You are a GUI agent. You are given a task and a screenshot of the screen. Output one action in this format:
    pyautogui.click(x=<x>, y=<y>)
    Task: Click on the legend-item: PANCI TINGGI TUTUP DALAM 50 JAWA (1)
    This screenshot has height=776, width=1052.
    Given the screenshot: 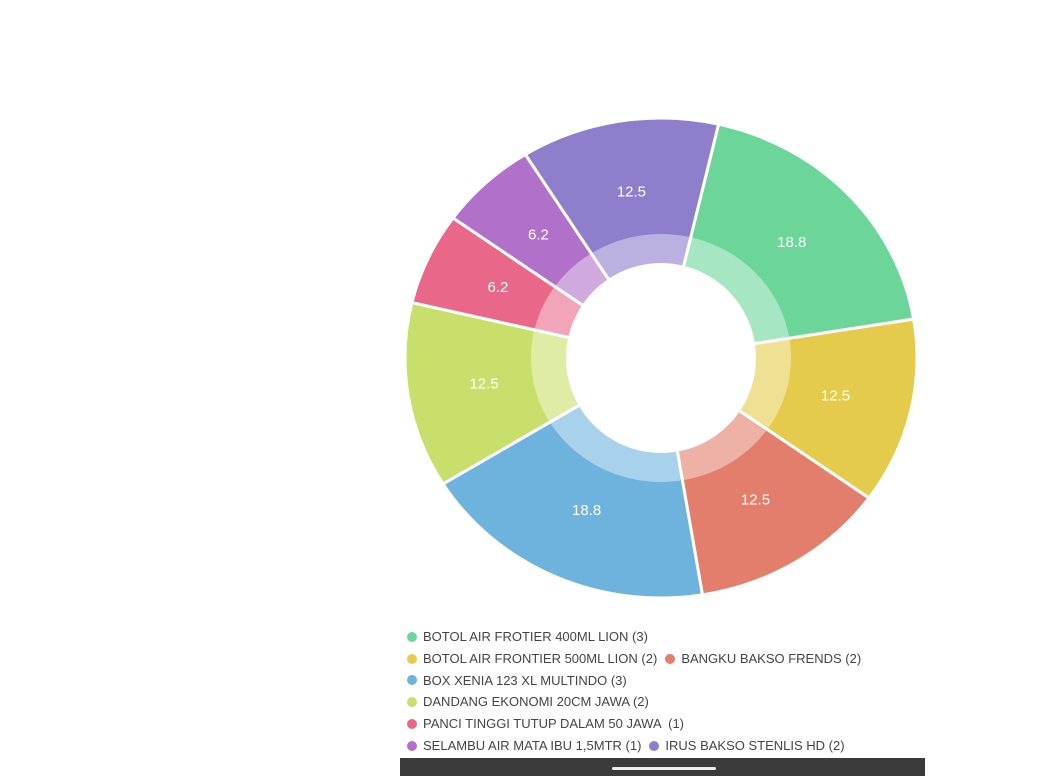 What is the action you would take?
    pyautogui.click(x=544, y=724)
    